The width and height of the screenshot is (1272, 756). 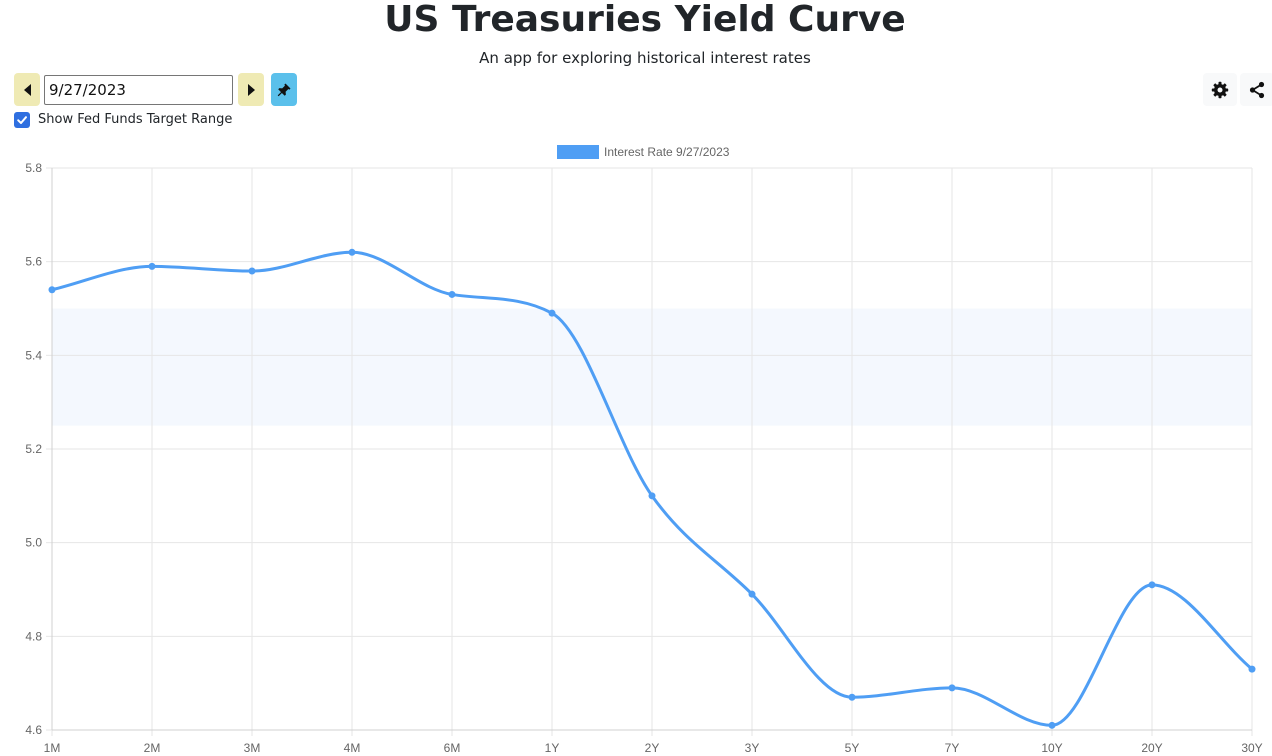 What do you see at coordinates (252, 748) in the screenshot?
I see `x-tick-label: 3M` at bounding box center [252, 748].